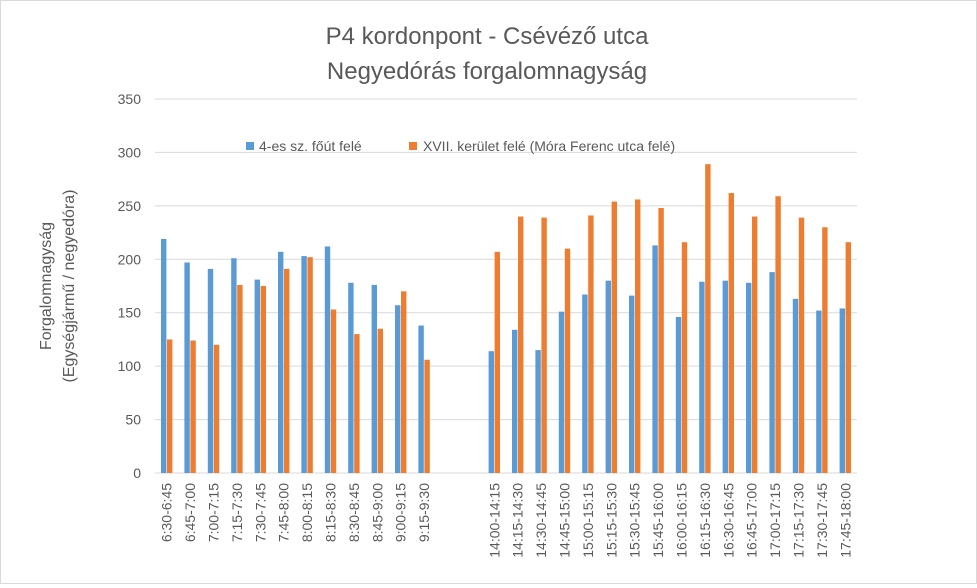 The height and width of the screenshot is (588, 977). I want to click on x-tick-label: 14:00-14:15, so click(494, 520).